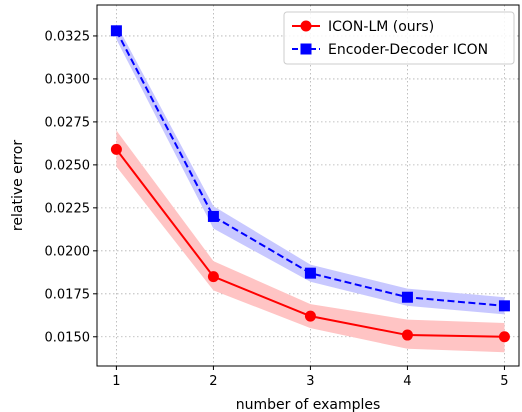  Describe the element at coordinates (116, 381) in the screenshot. I see `x-tick-label-1: 1` at that location.